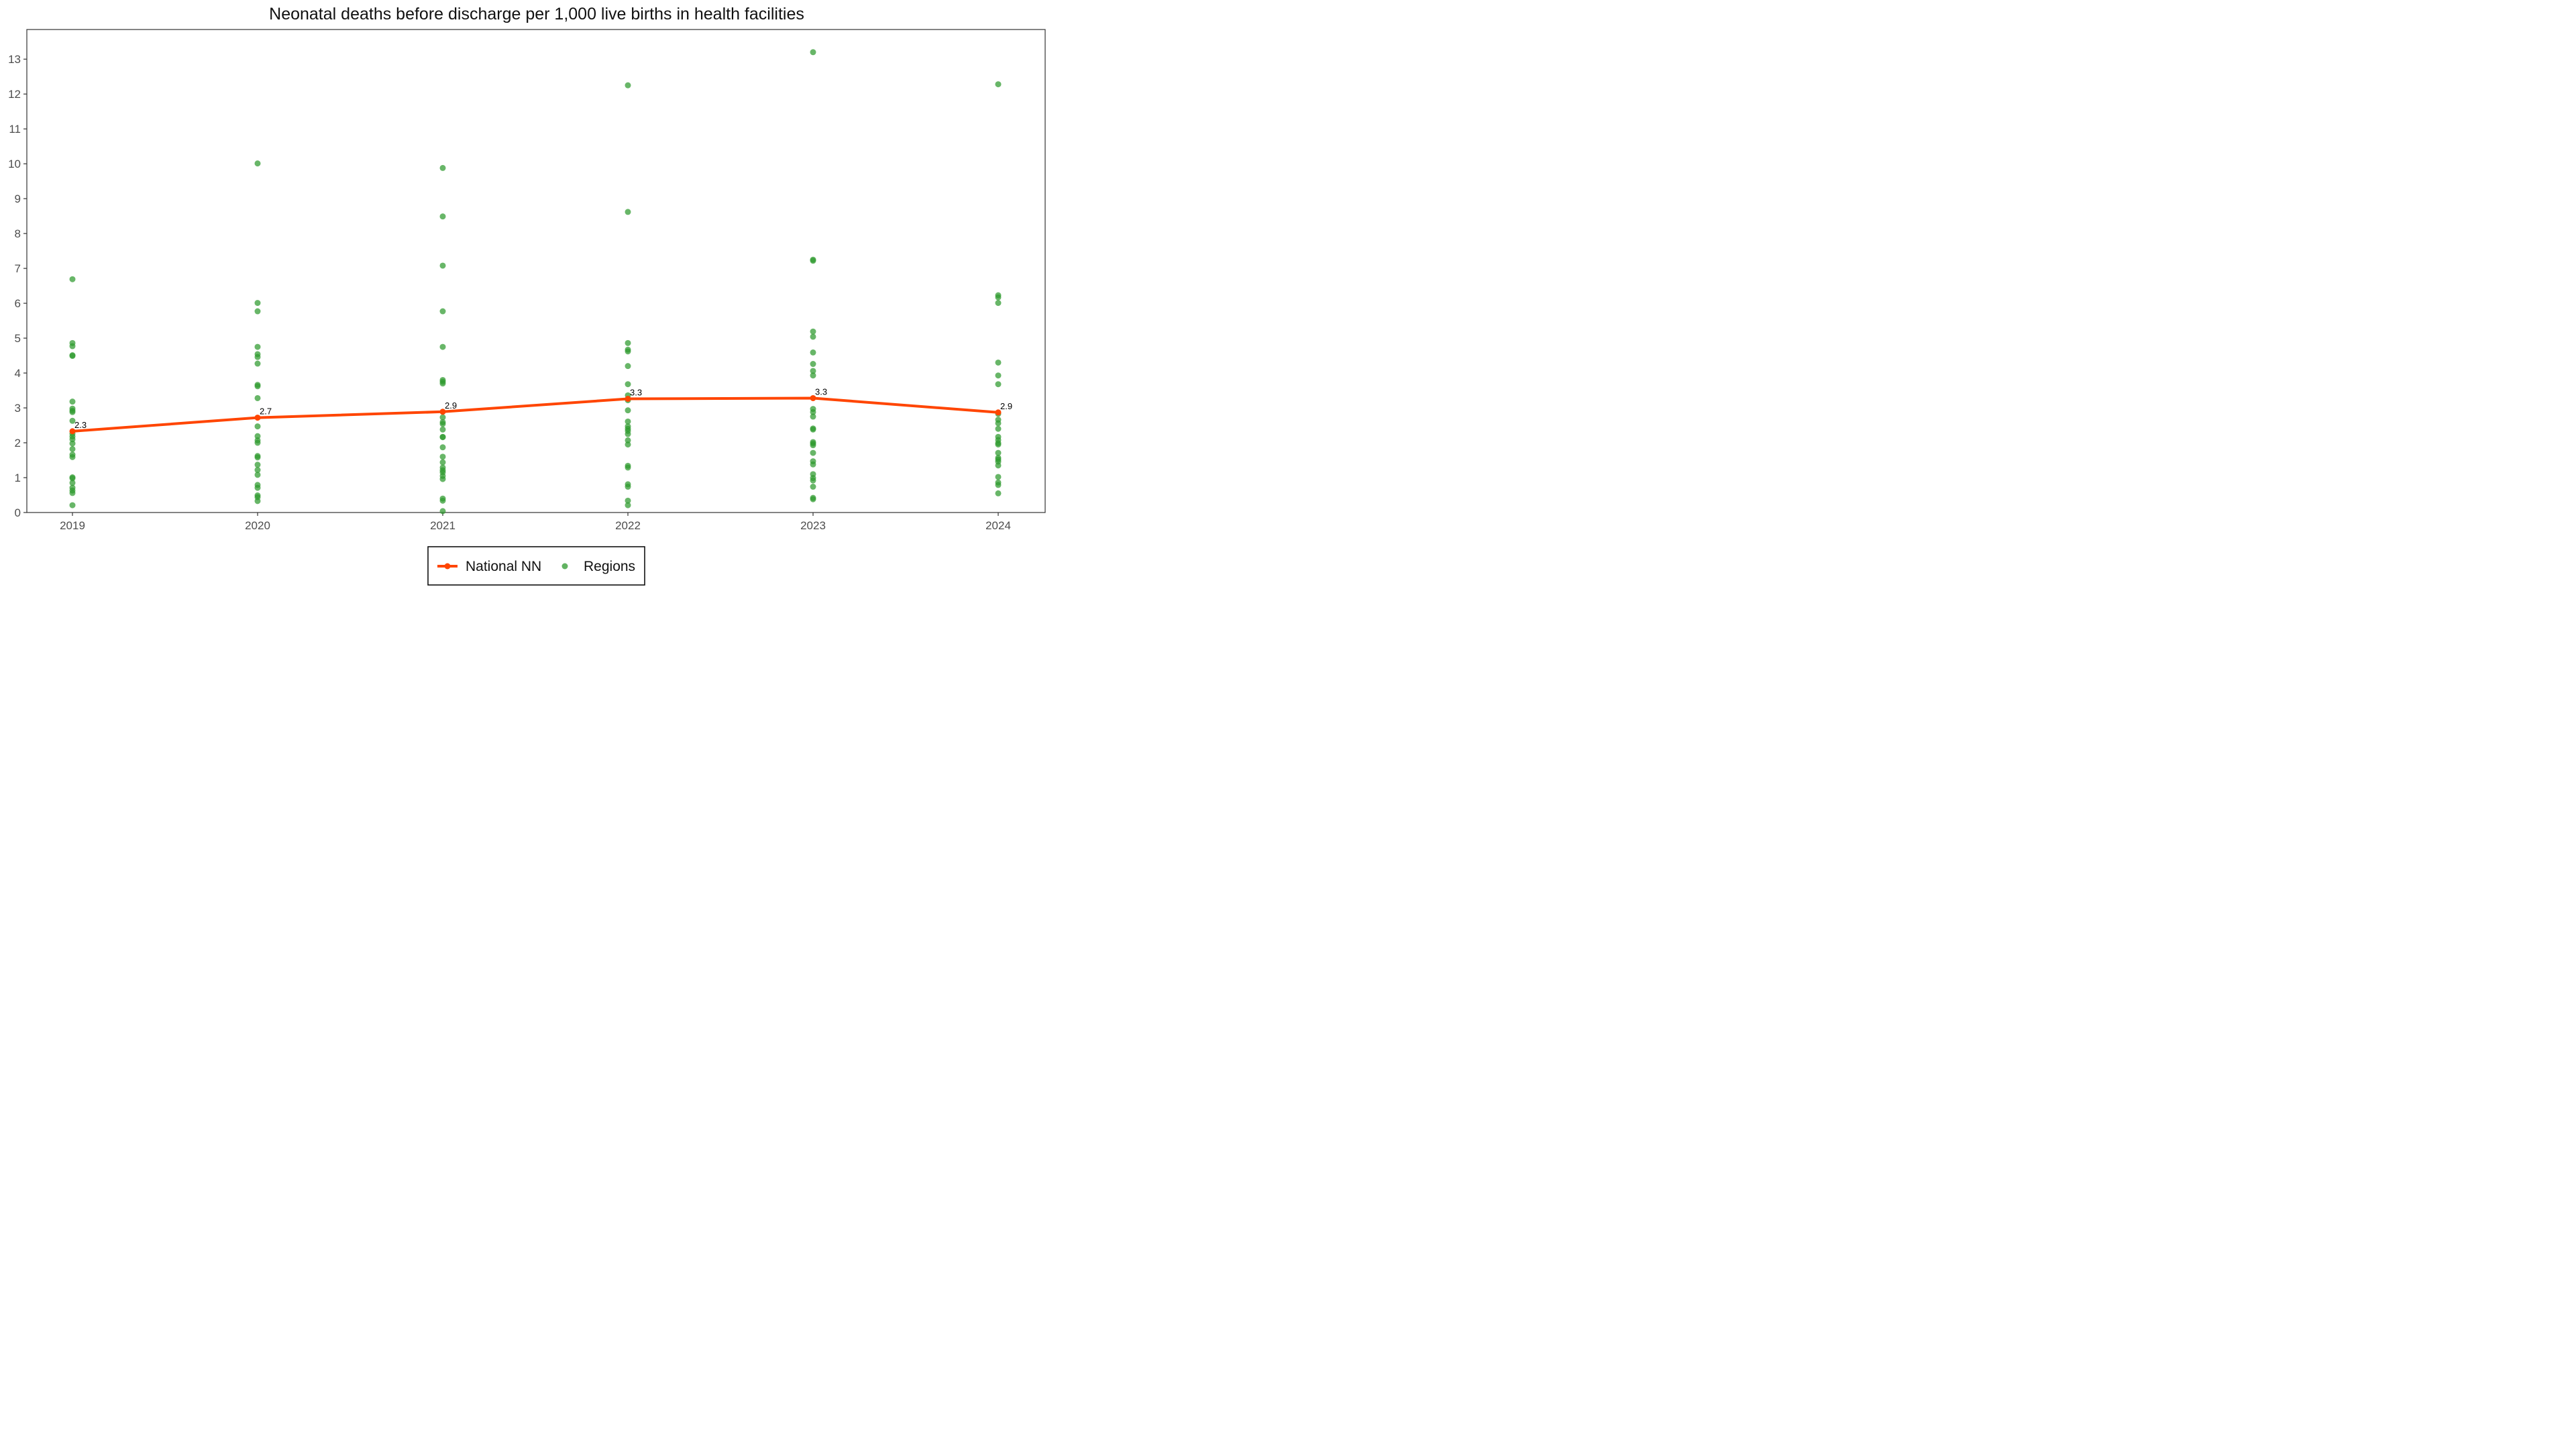 The height and width of the screenshot is (1449, 2576). I want to click on y-tick-label: 2, so click(18, 443).